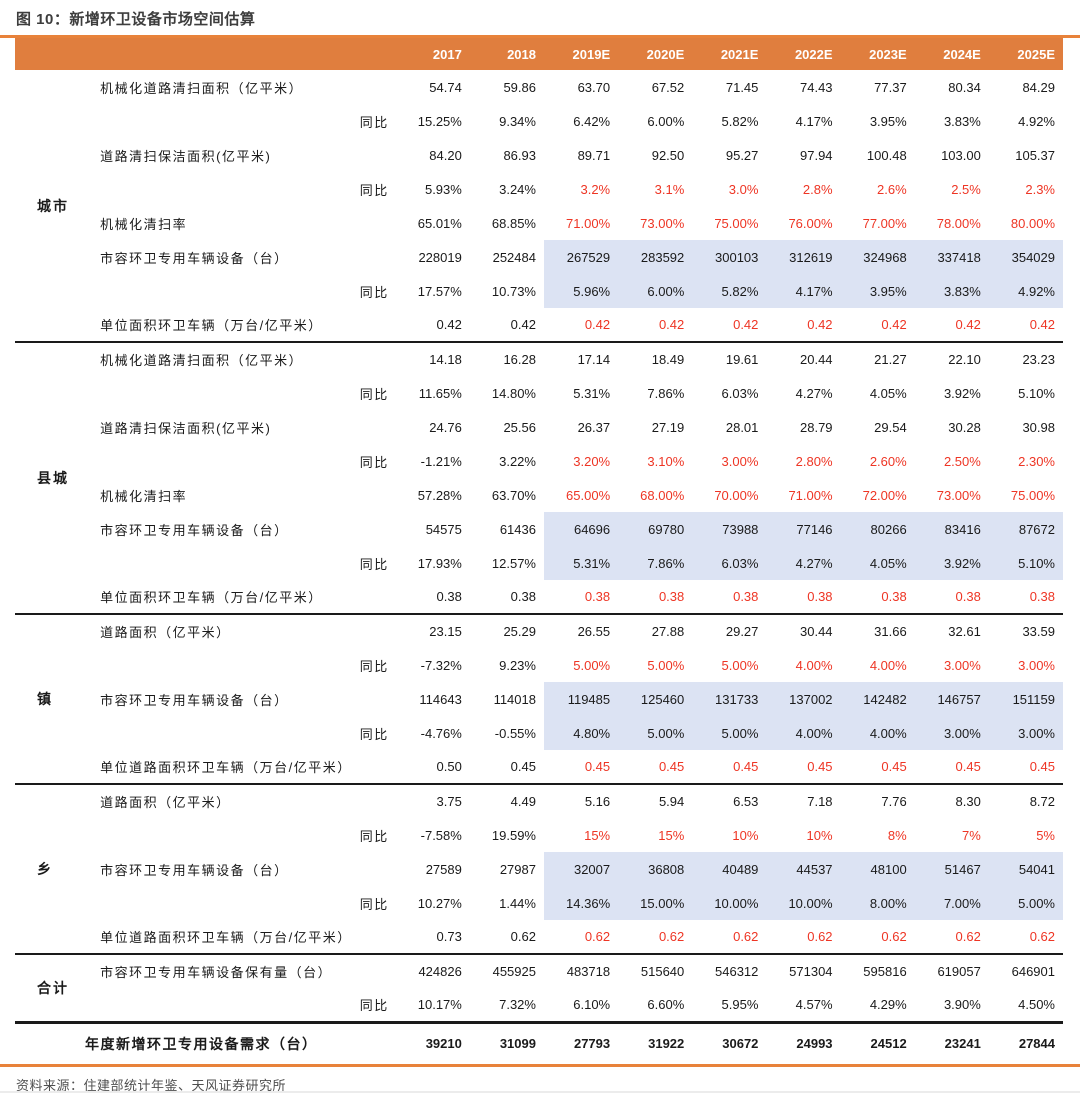 The height and width of the screenshot is (1095, 1080). What do you see at coordinates (597, 835) in the screenshot?
I see `table-cell: 15%` at bounding box center [597, 835].